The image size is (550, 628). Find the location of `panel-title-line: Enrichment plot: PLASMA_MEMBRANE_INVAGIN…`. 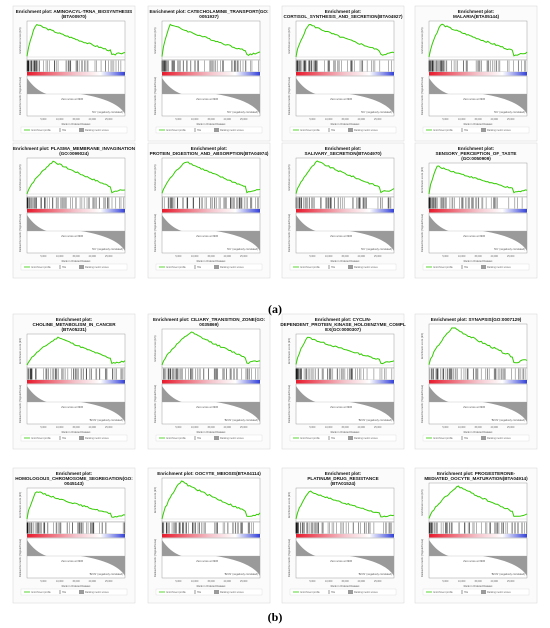

panel-title-line: Enrichment plot: PLASMA_MEMBRANE_INVAGIN… is located at coordinates (74, 148).